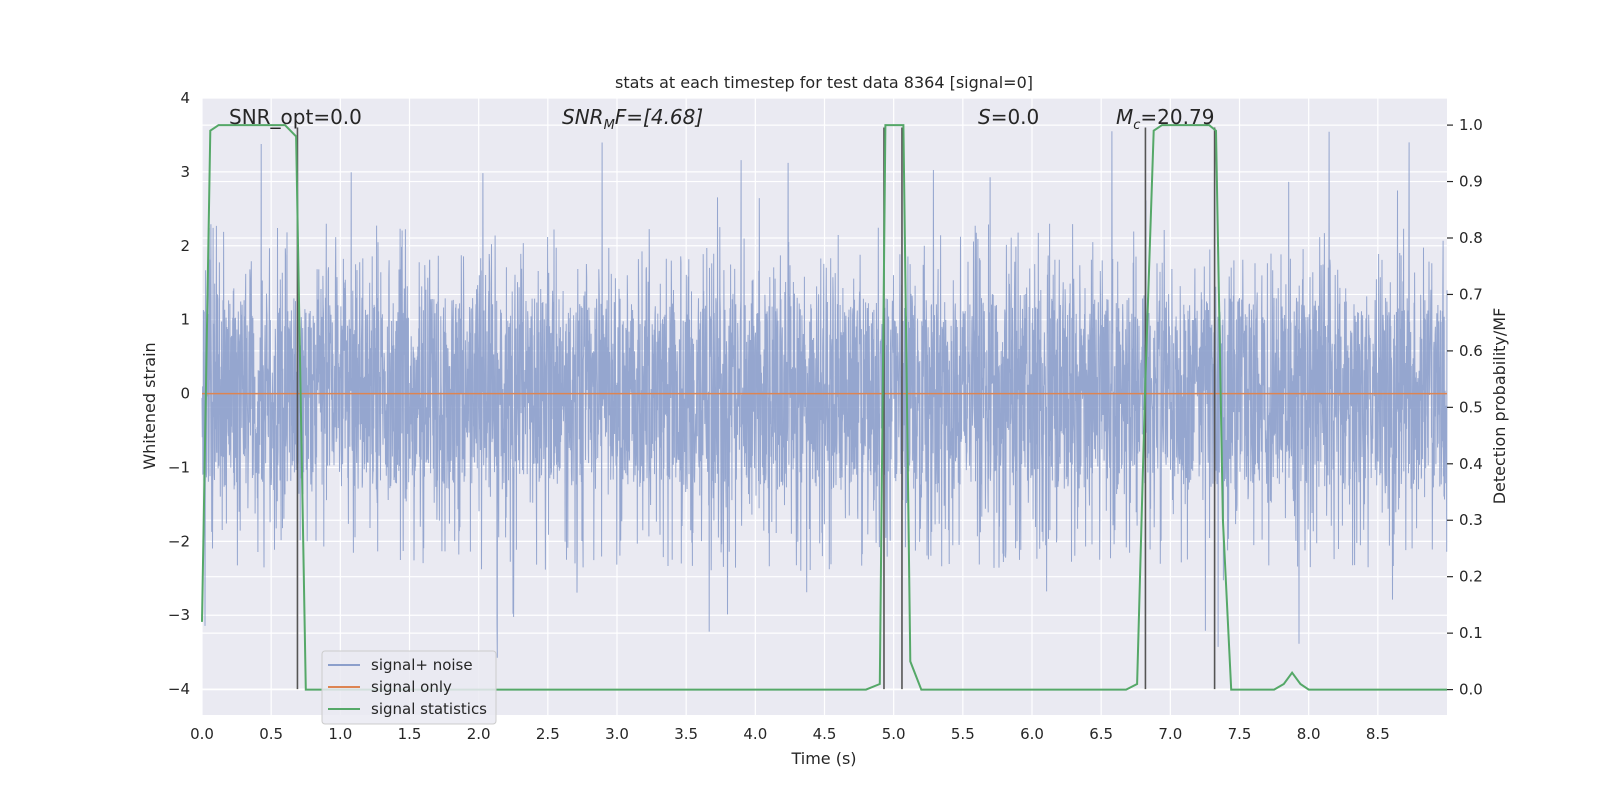  What do you see at coordinates (1471, 182) in the screenshot?
I see `y-right-tick-label: 0.9` at bounding box center [1471, 182].